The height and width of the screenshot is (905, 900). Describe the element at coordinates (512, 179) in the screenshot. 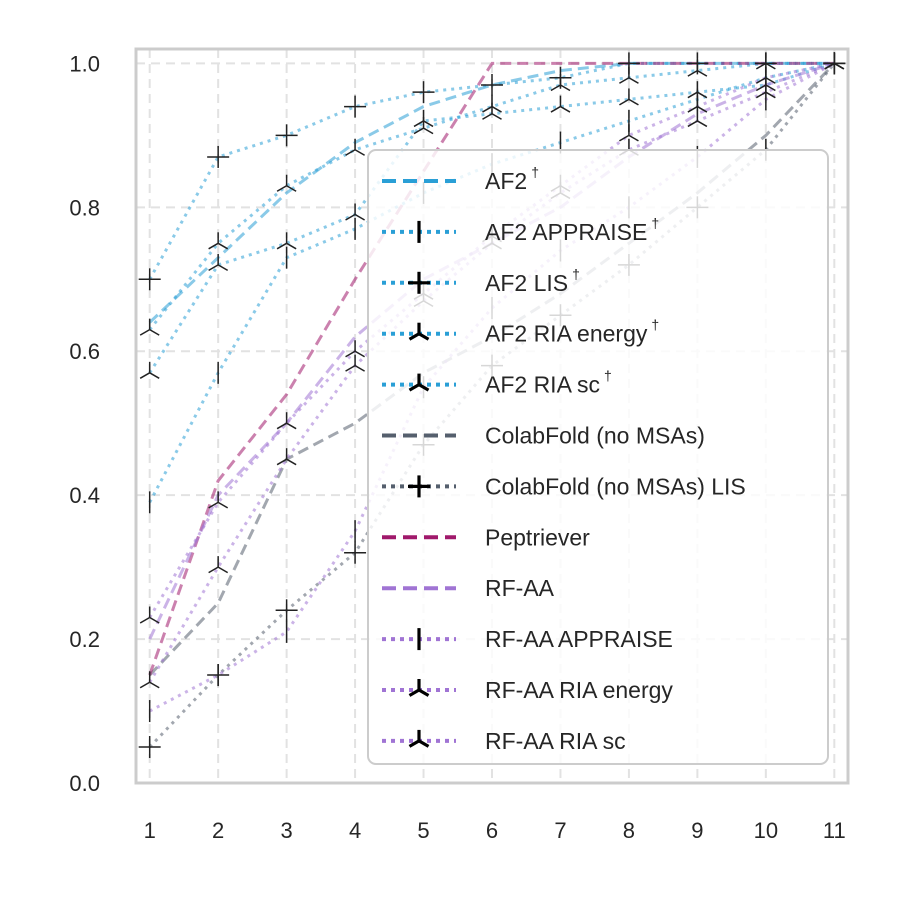

I see `legend-label: AF2 †` at that location.